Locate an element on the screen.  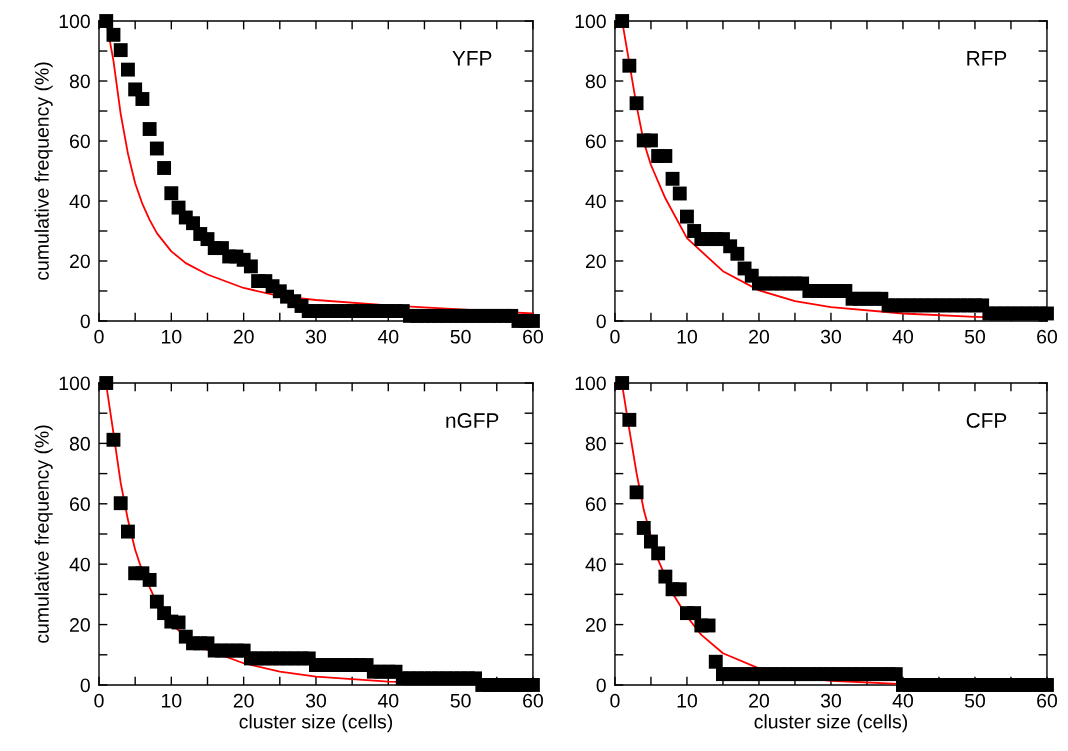
annotation: RFP is located at coordinates (987, 58).